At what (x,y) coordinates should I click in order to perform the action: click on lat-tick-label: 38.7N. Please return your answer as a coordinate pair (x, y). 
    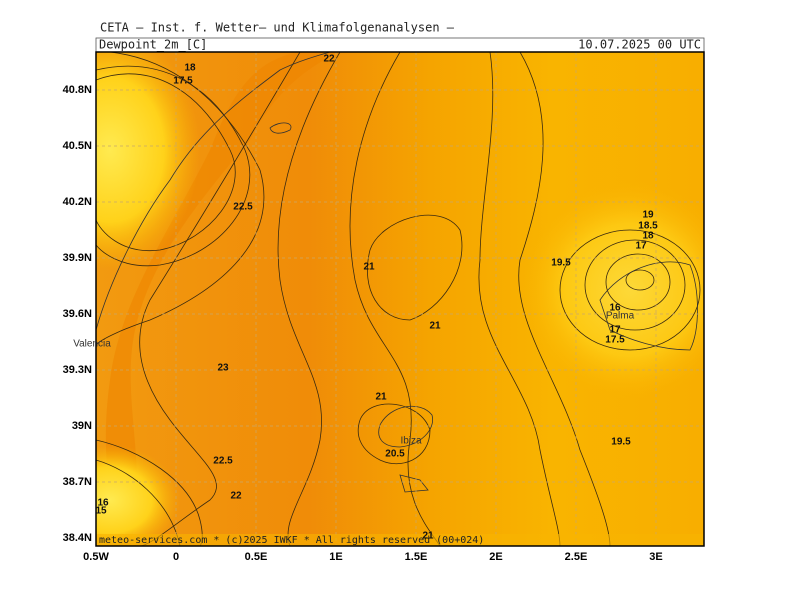
    Looking at the image, I should click on (77, 482).